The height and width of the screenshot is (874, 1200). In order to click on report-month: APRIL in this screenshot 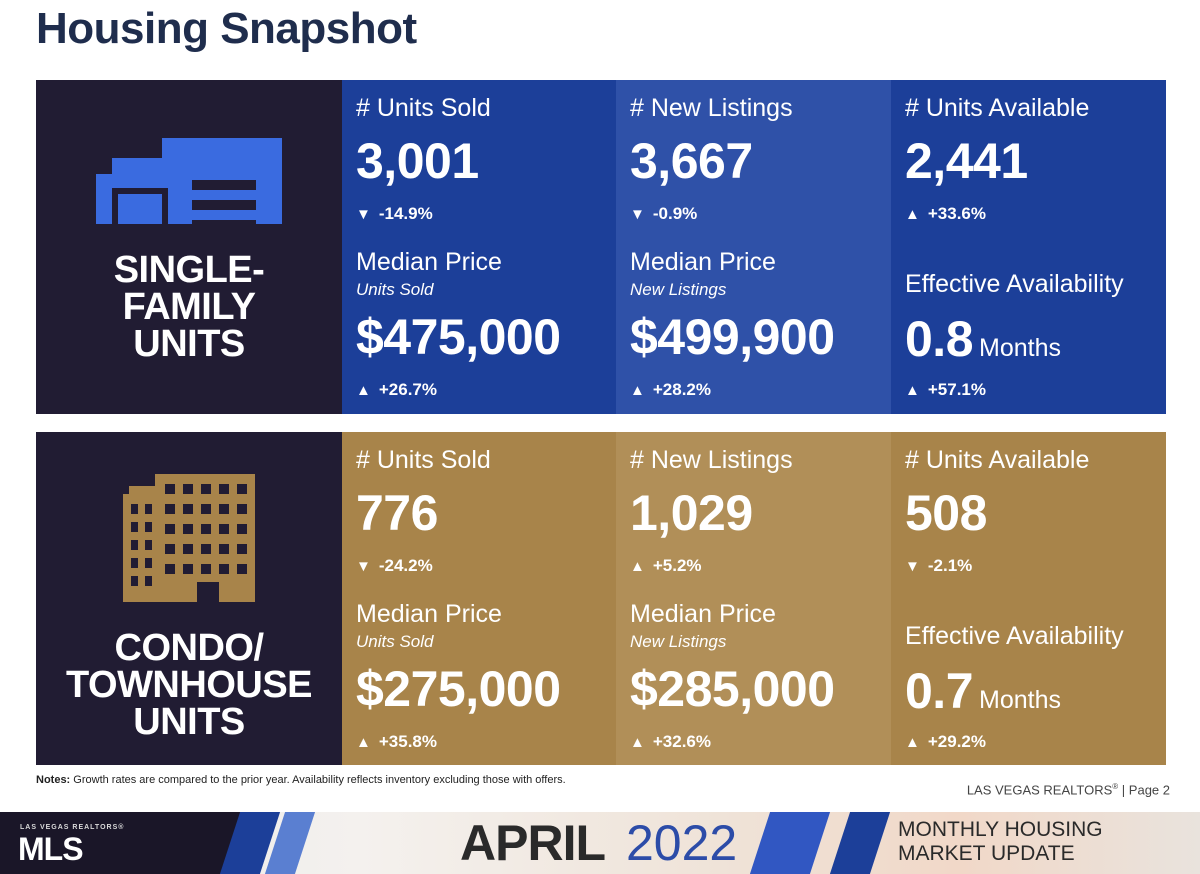, I will do `click(533, 843)`.